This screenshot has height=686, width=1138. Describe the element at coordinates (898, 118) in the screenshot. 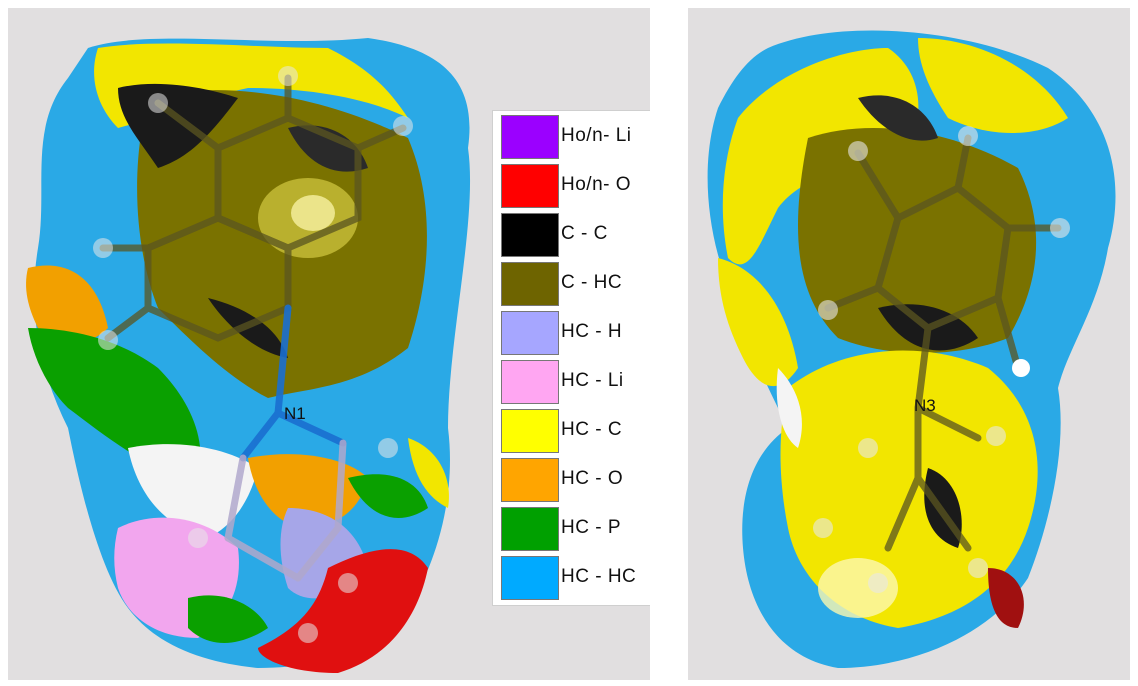

I see `surface-black-patch-upper` at that location.